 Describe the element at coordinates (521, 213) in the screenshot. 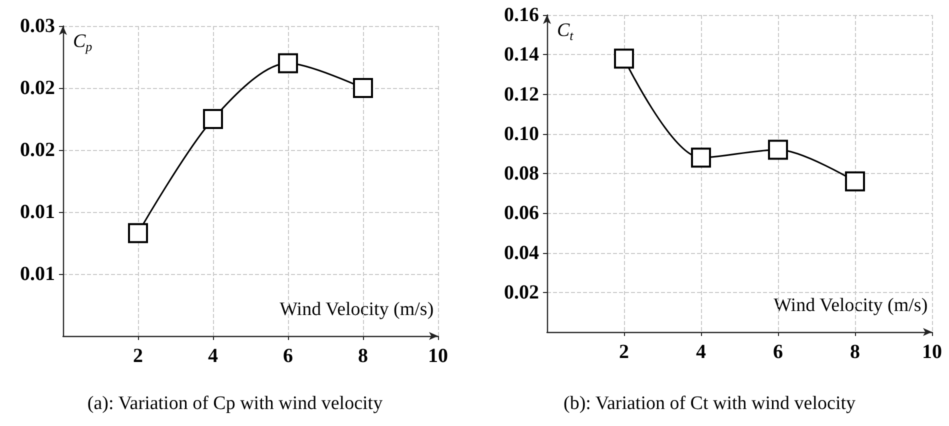

I see `y-tick-label: 0.06` at that location.